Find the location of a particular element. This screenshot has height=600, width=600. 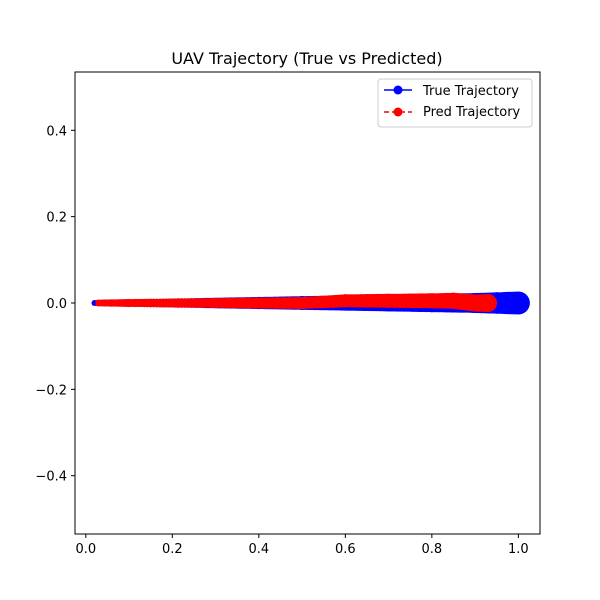

legend-true-marker is located at coordinates (398, 90).